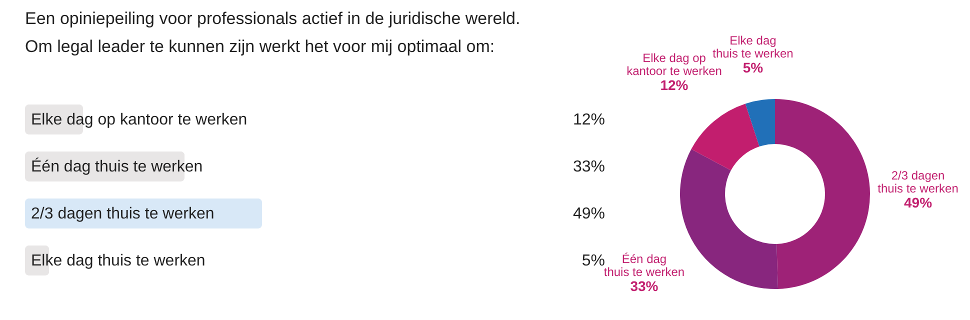 The height and width of the screenshot is (320, 970). Describe the element at coordinates (139, 120) in the screenshot. I see `y-tick-label: Elke dag op kantoor te werken` at that location.